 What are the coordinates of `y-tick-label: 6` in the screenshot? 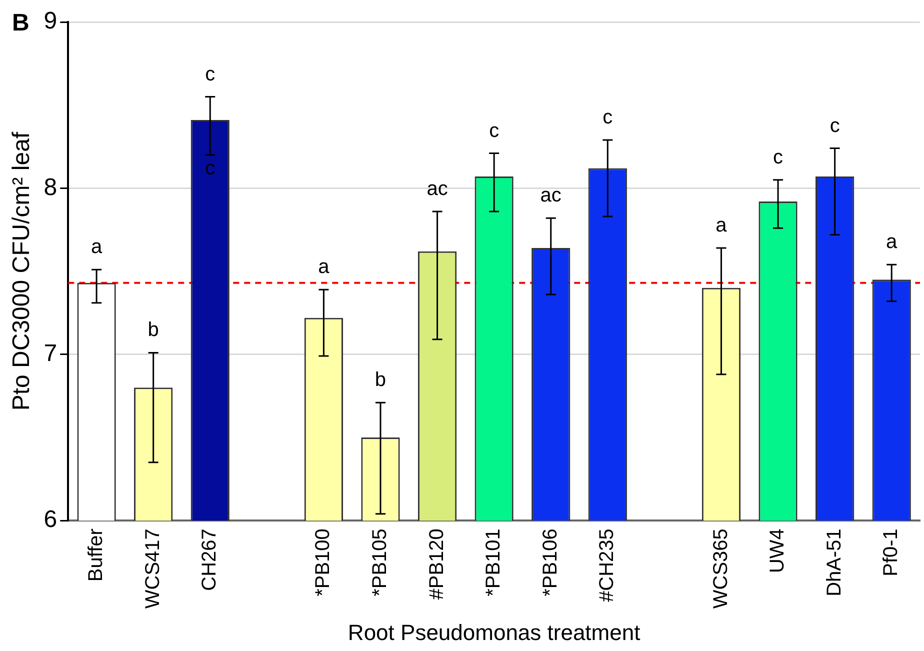 It's located at (51, 520).